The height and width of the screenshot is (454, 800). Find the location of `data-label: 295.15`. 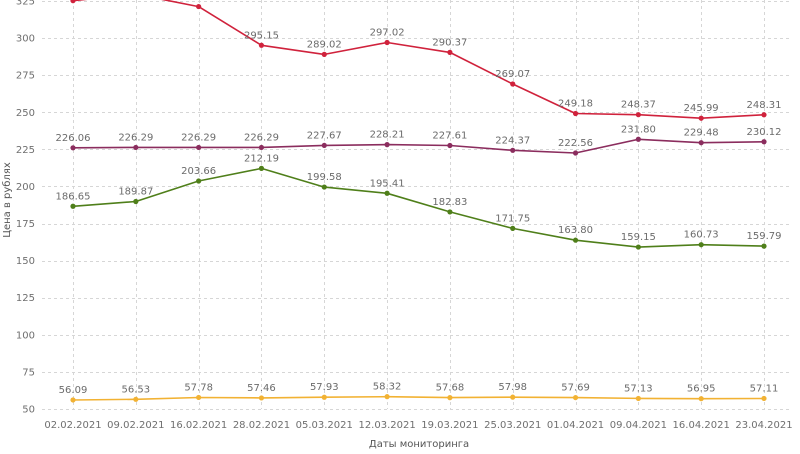

data-label: 295.15 is located at coordinates (261, 35).